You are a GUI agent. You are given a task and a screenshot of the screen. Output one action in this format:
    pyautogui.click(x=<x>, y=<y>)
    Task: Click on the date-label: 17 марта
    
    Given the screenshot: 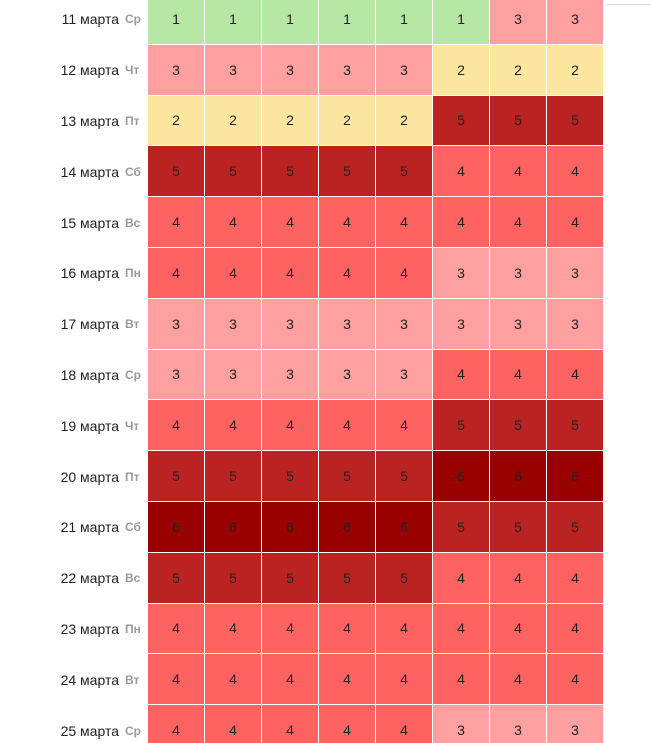 What is the action you would take?
    pyautogui.click(x=89, y=324)
    